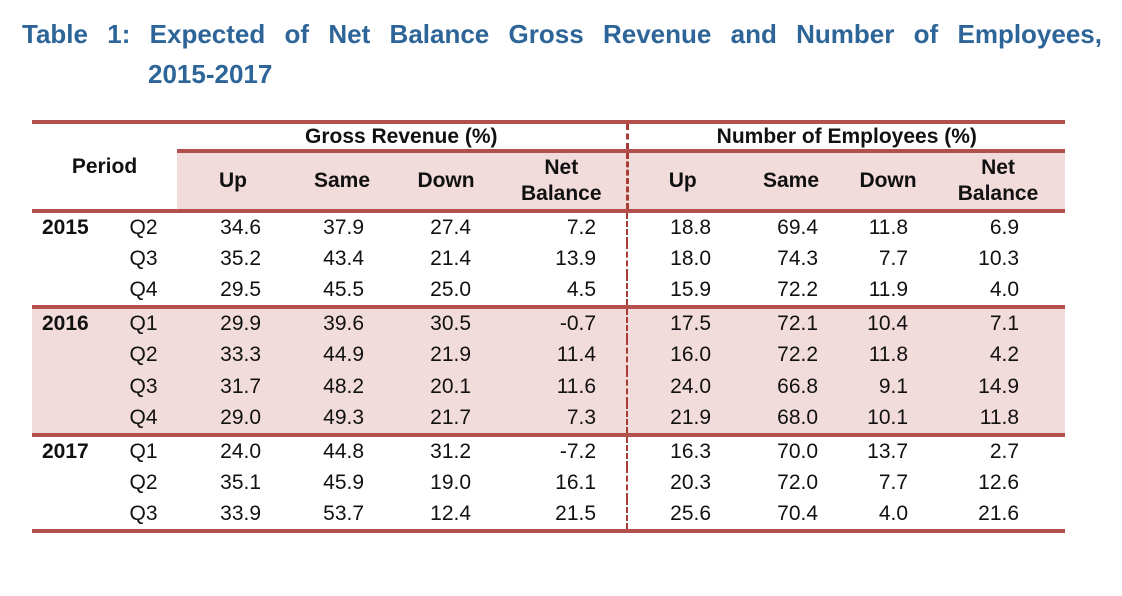  Describe the element at coordinates (446, 322) in the screenshot. I see `gross-revenue-value: 30.5` at that location.